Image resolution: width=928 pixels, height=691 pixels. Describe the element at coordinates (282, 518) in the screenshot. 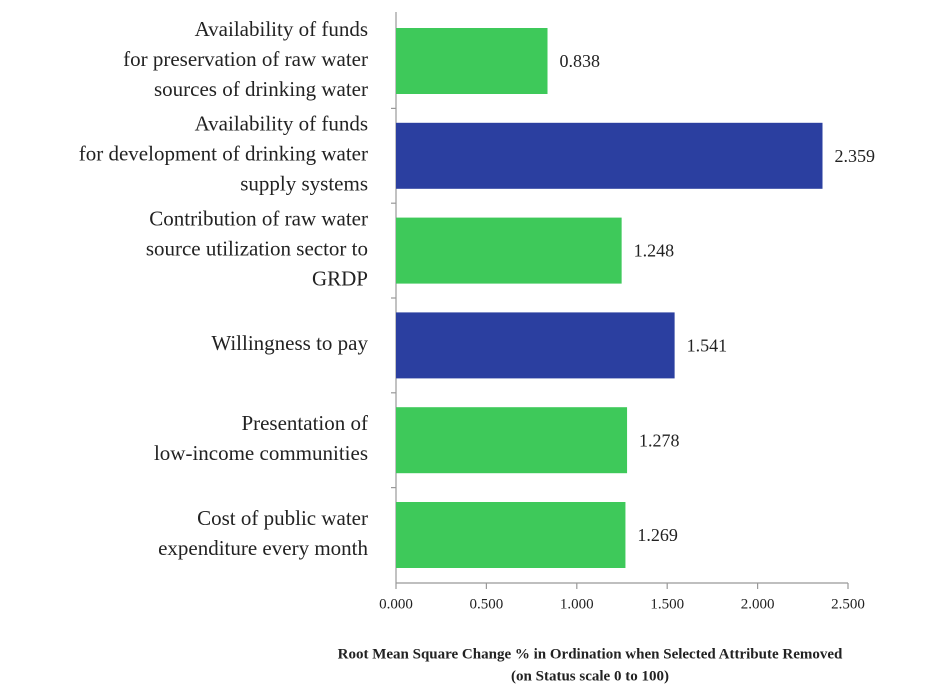

I see `y-tick-label: Cost of public water` at that location.